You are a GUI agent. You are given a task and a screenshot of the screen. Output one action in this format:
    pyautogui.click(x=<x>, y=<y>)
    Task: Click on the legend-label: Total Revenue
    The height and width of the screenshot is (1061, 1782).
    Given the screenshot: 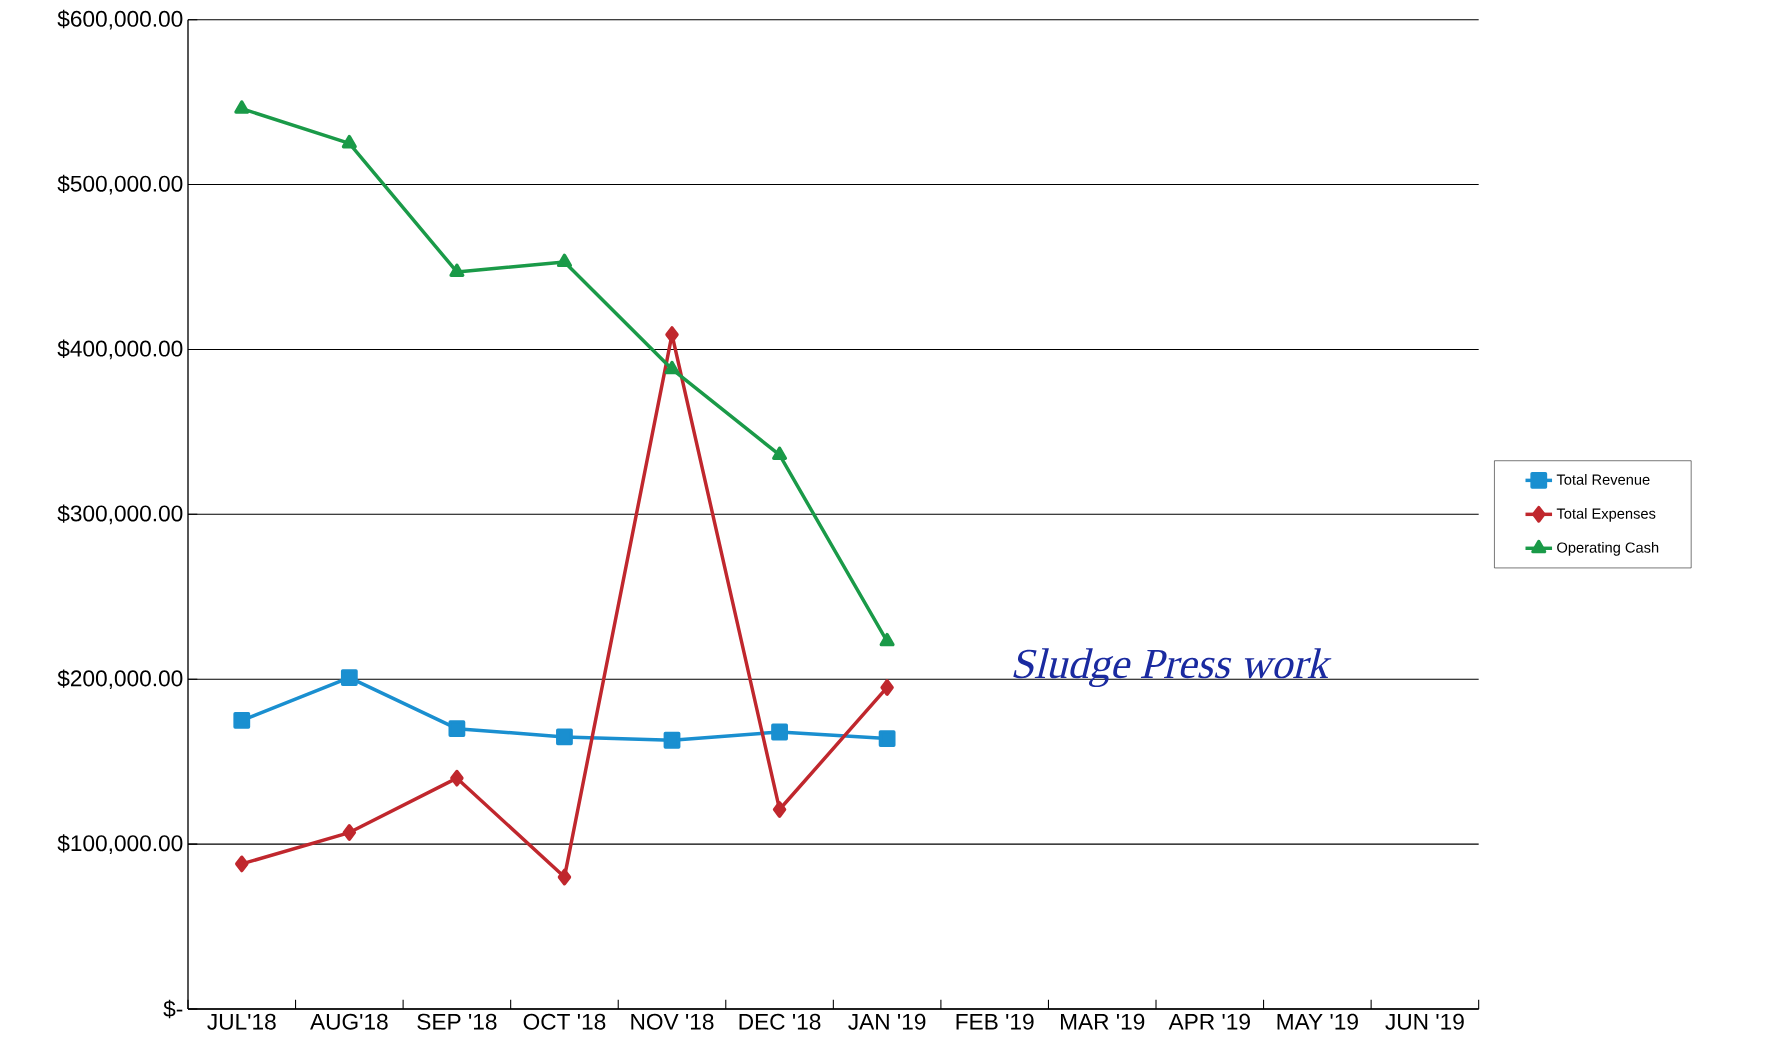 What is the action you would take?
    pyautogui.click(x=1603, y=479)
    